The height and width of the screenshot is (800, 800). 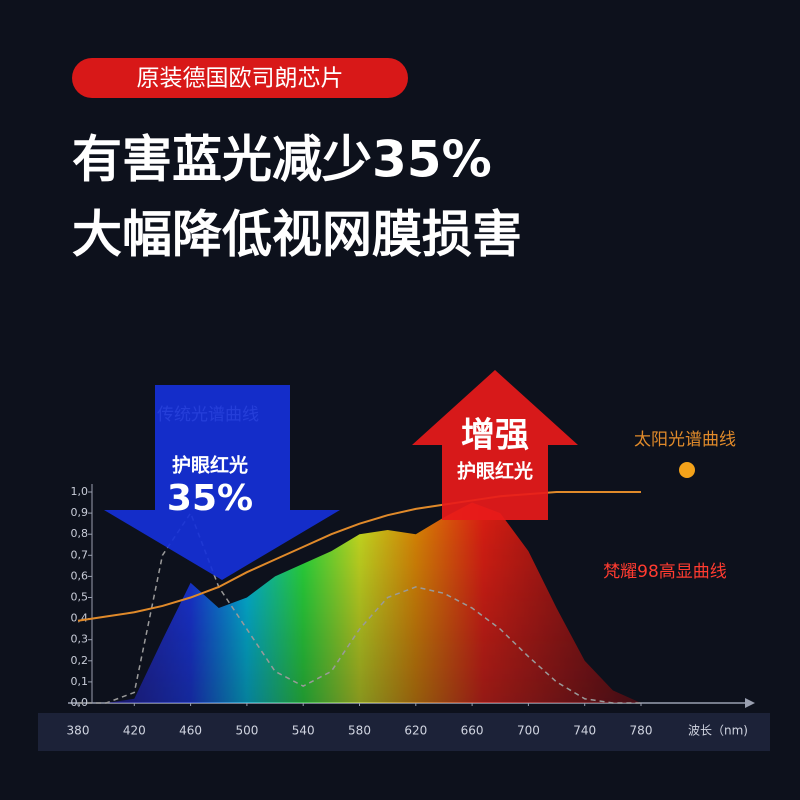 What do you see at coordinates (210, 498) in the screenshot?
I see `annotation: 35%` at bounding box center [210, 498].